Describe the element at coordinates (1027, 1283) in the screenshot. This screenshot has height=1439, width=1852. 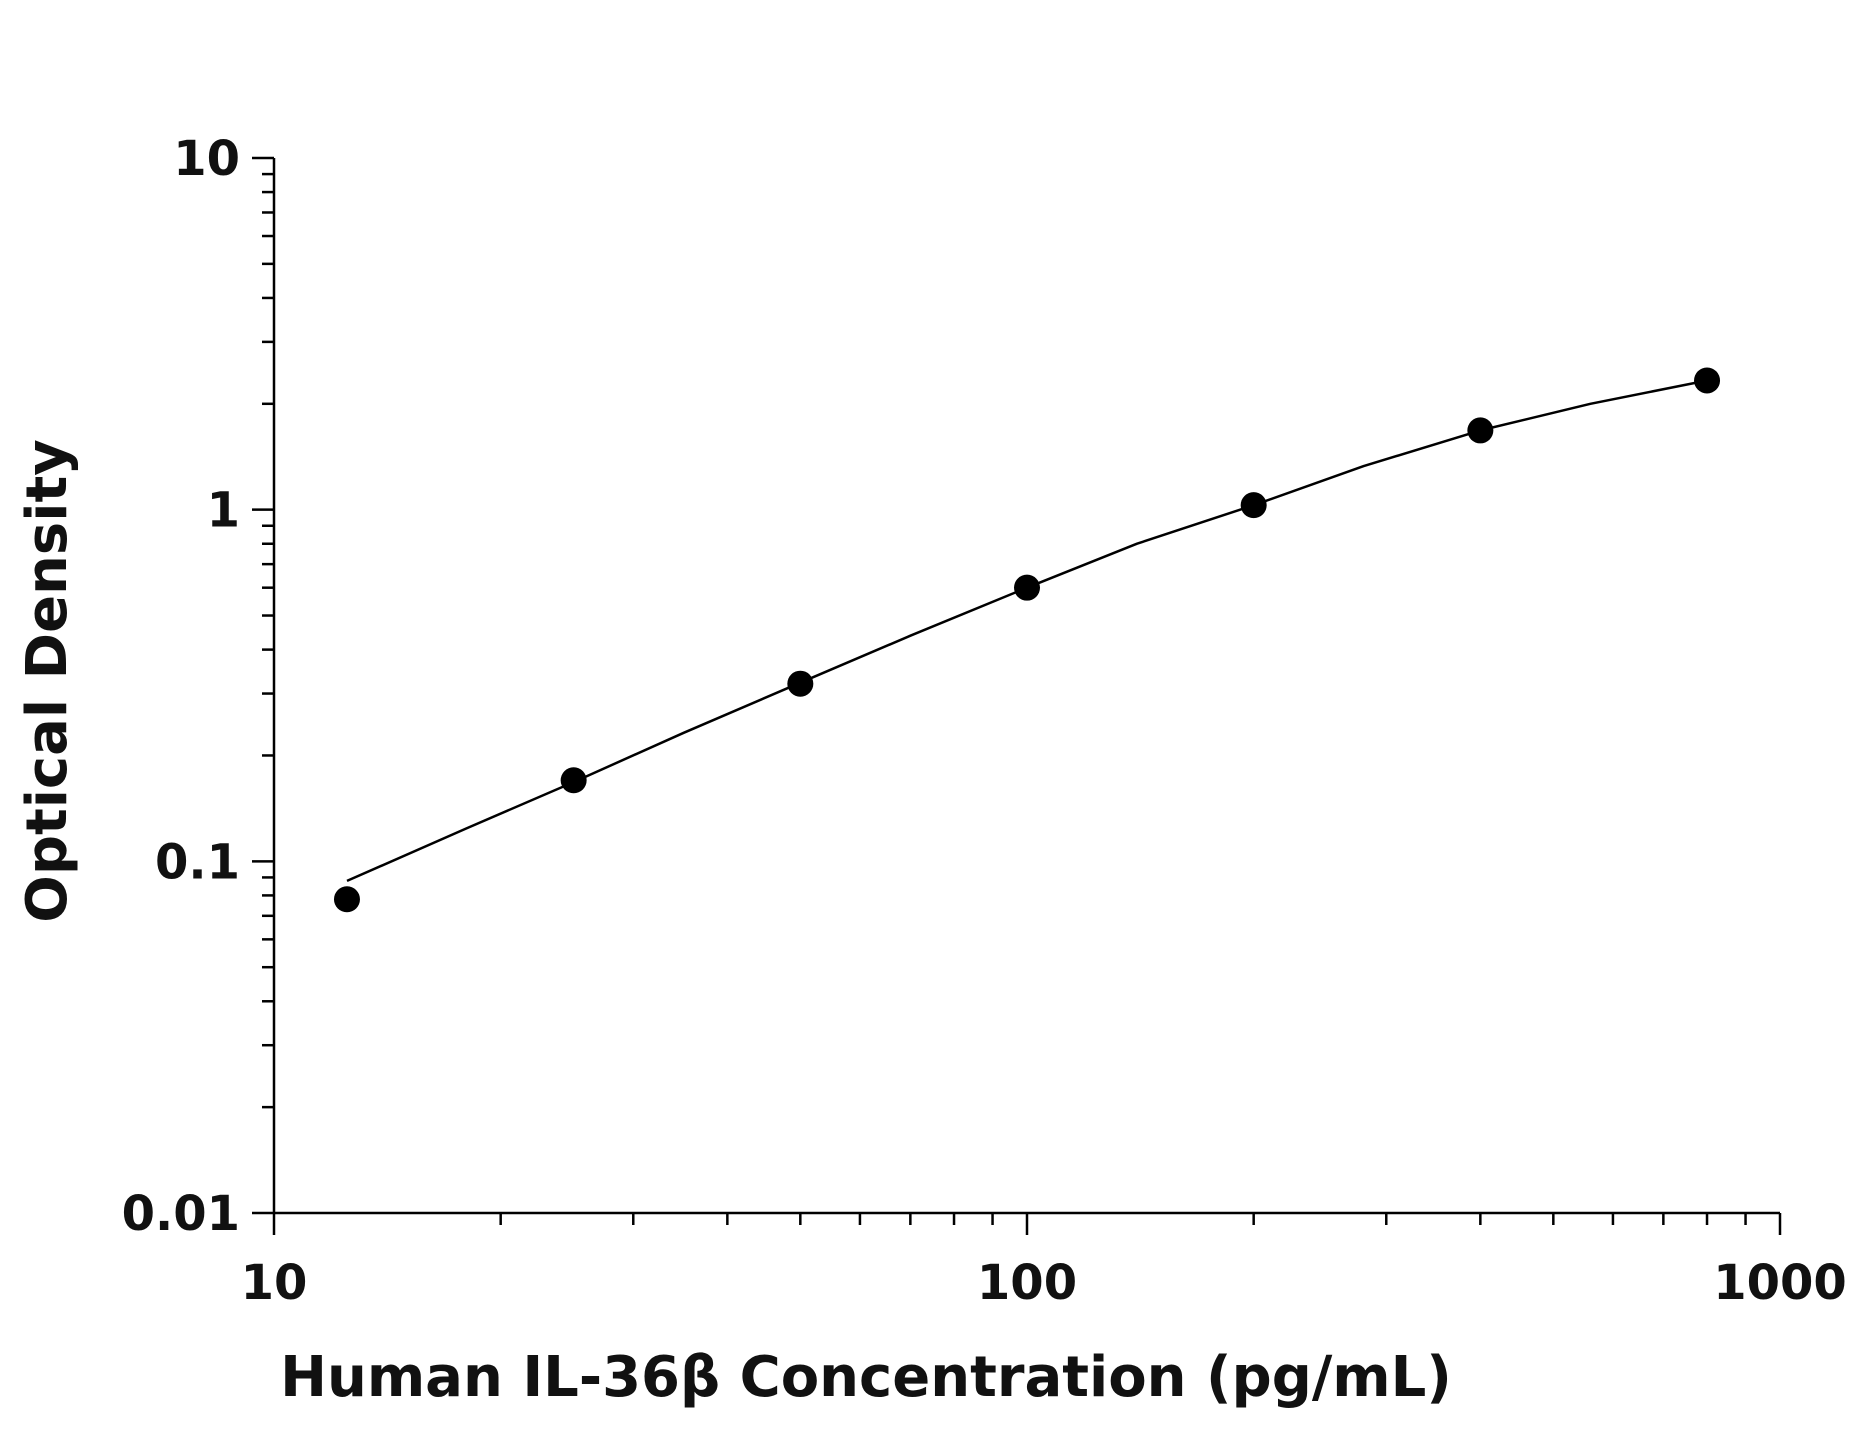
I see `x-tick-label: 100` at that location.